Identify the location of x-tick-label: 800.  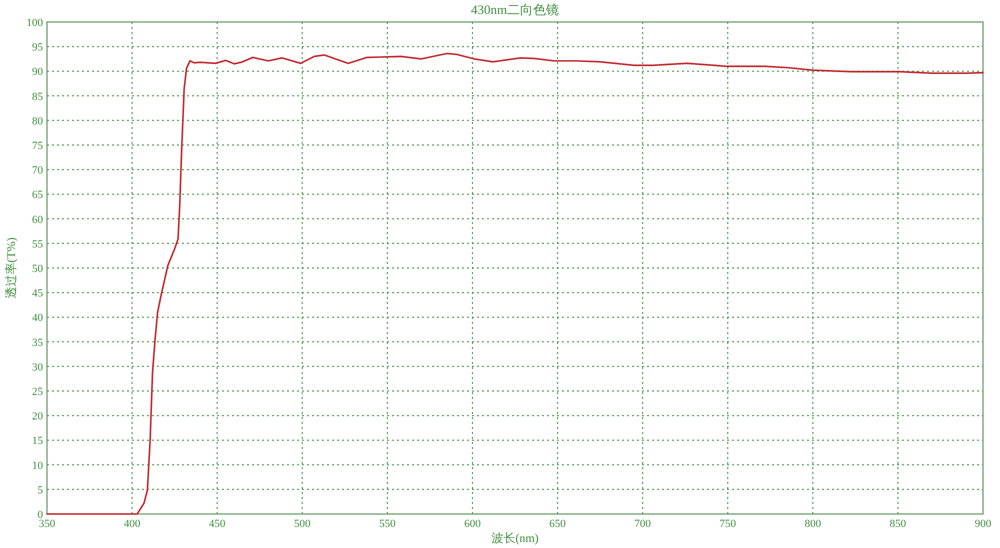
(813, 524).